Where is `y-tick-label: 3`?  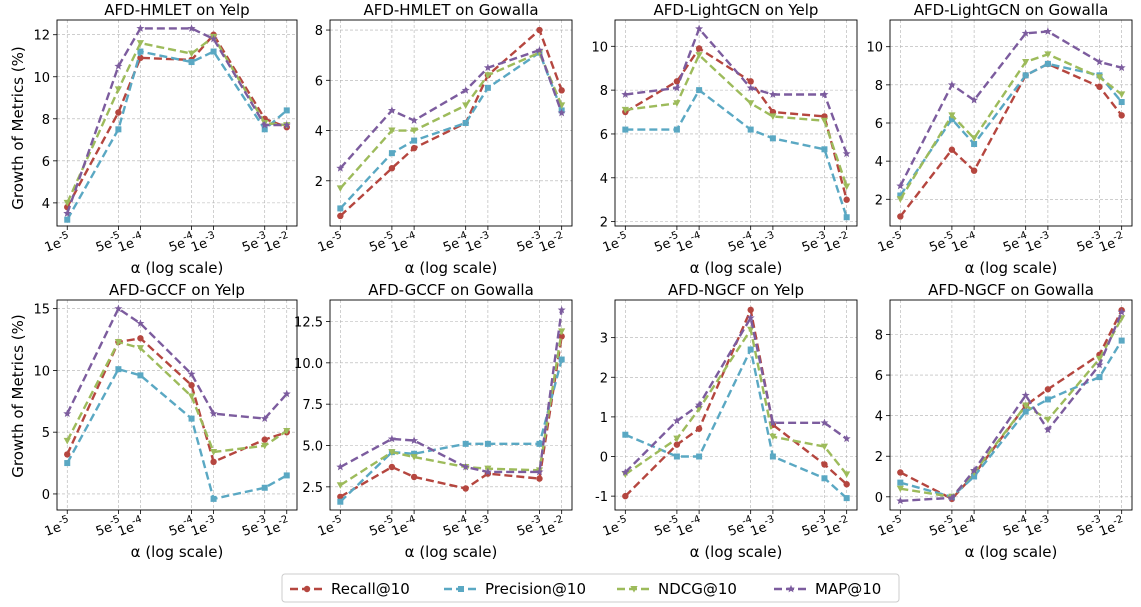 y-tick-label: 3 is located at coordinates (604, 339).